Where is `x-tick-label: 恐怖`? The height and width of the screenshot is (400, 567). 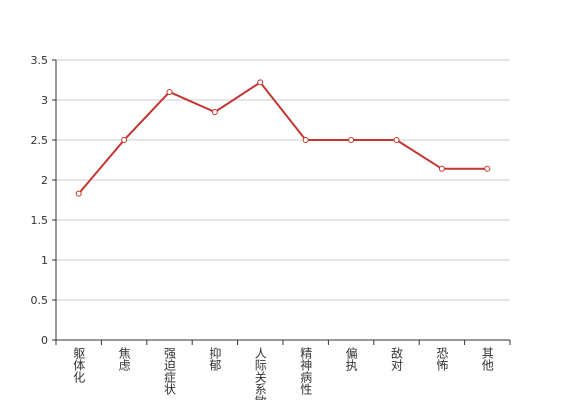
x-tick-label: 恐怖 is located at coordinates (442, 359).